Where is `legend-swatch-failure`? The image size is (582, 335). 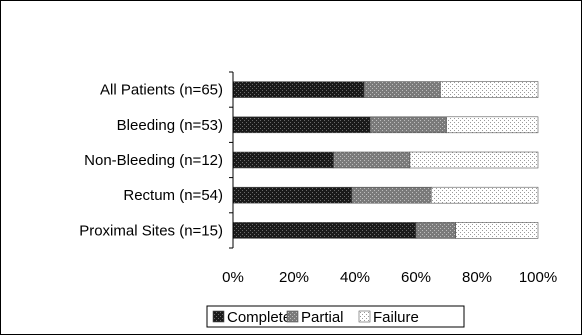 legend-swatch-failure is located at coordinates (364, 316).